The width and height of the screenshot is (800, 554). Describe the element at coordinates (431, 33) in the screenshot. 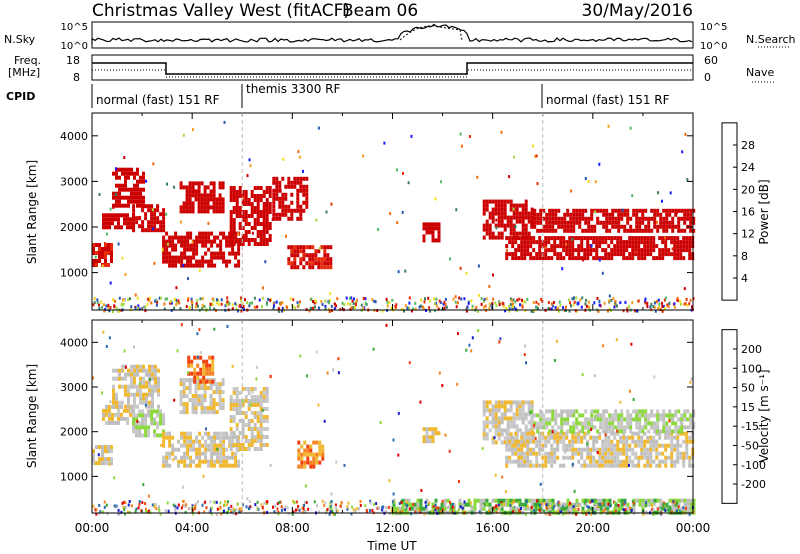

I see `nsearch-trace` at that location.